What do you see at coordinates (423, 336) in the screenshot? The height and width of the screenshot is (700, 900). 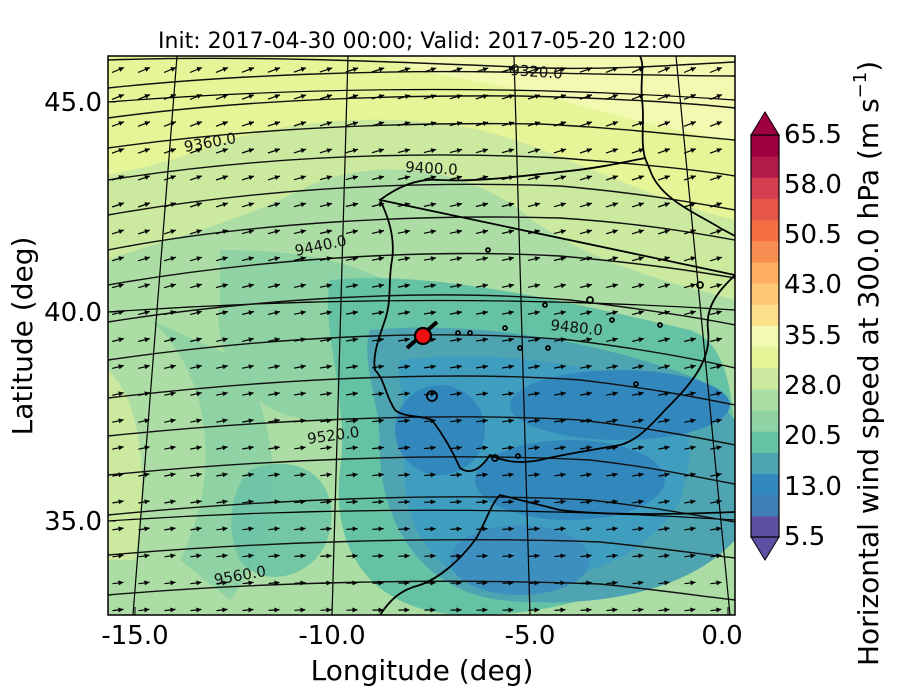 I see `marker-circle` at bounding box center [423, 336].